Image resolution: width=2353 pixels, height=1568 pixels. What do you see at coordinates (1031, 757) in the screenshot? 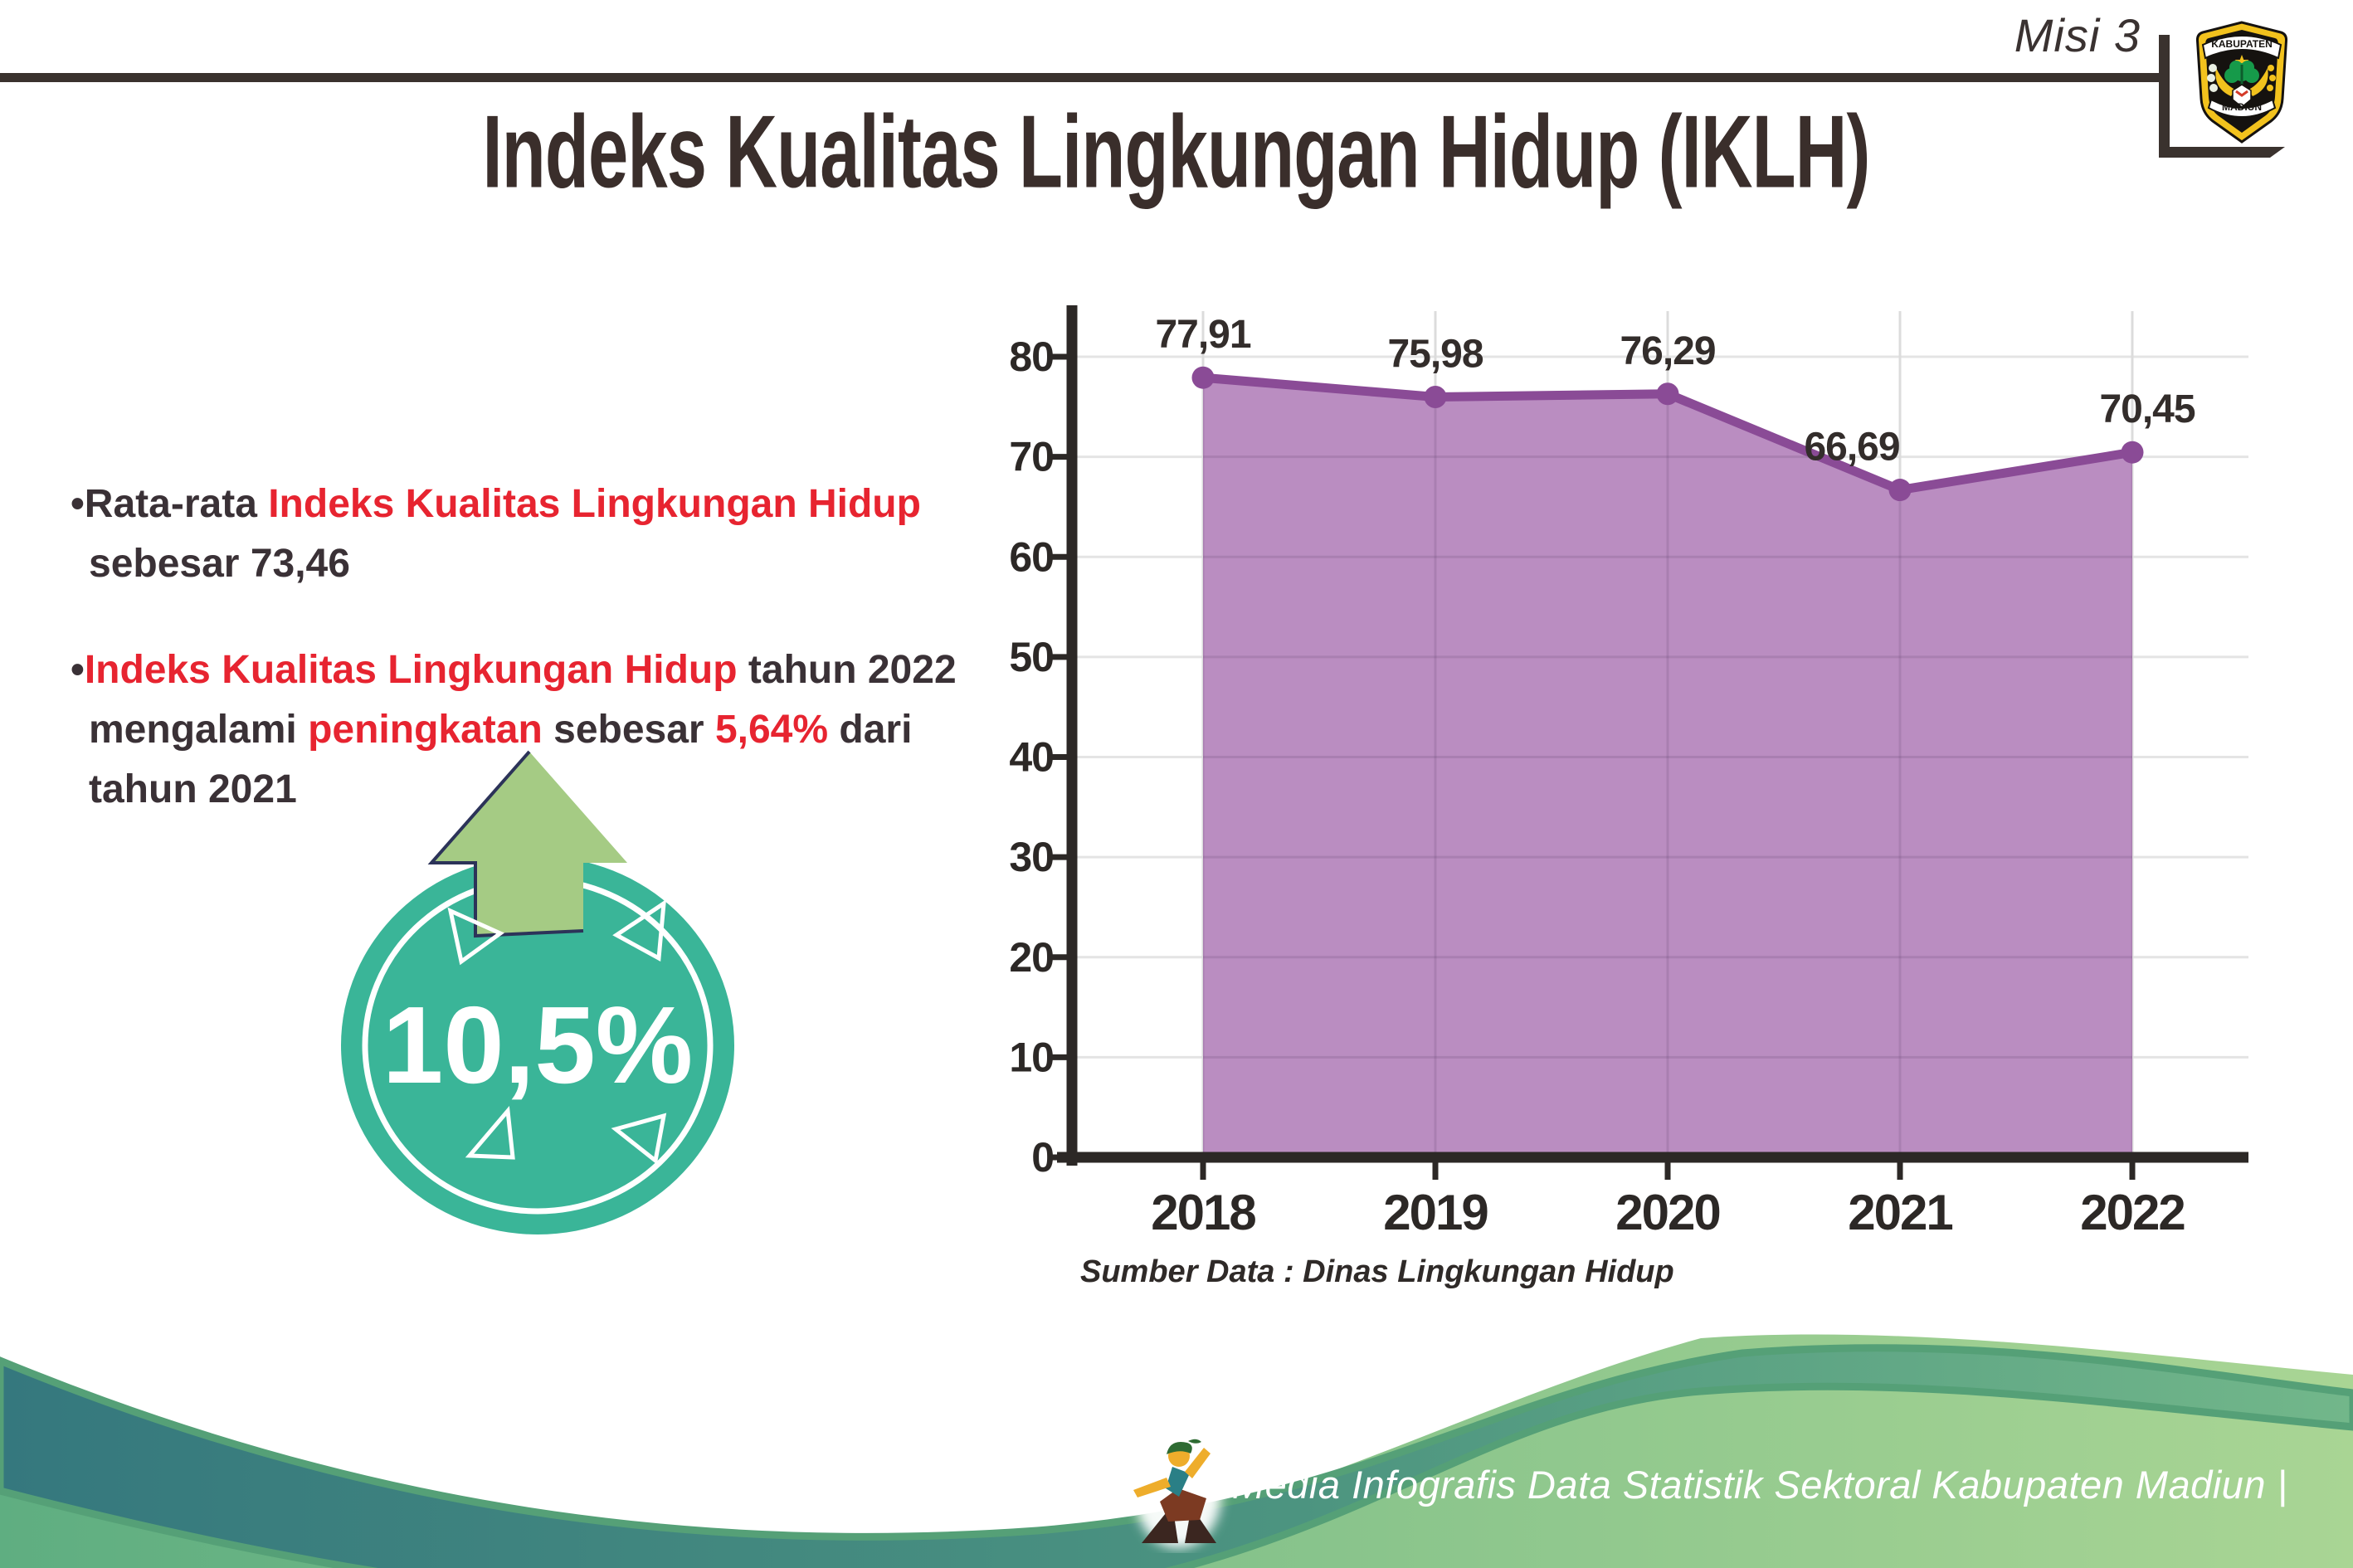
I see `y-tick-label: 40` at bounding box center [1031, 757].